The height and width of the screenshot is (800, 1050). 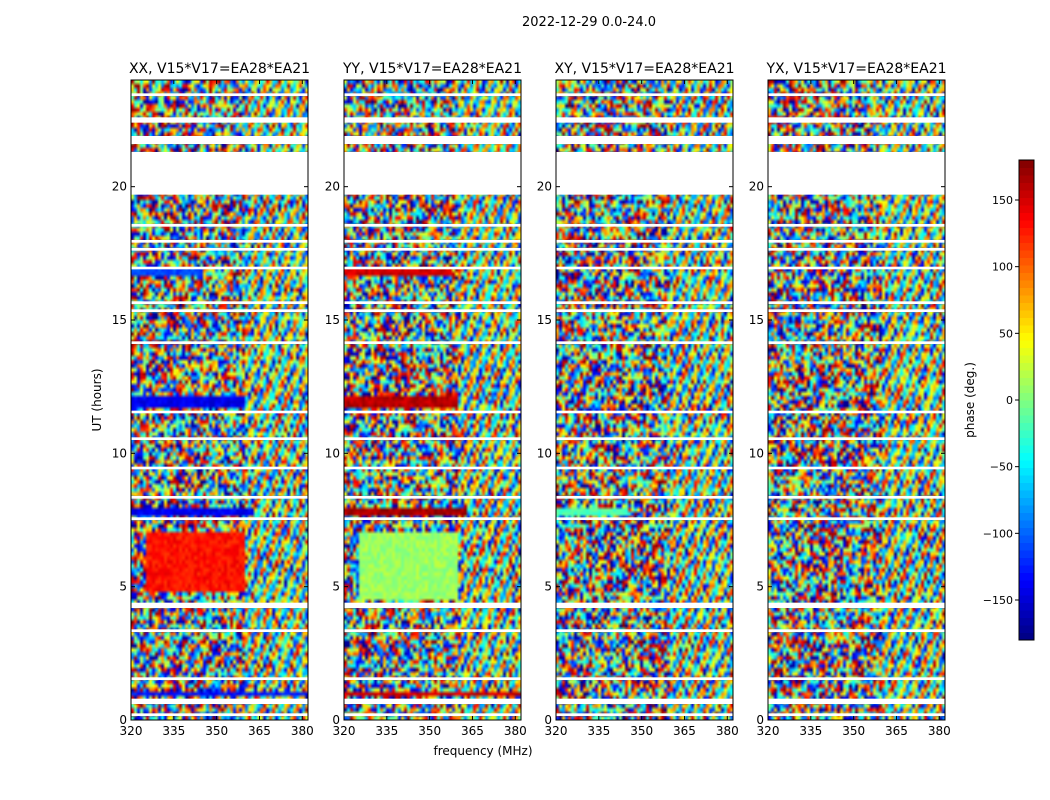 I want to click on colorbar-tick-label: −100, so click(x=998, y=533).